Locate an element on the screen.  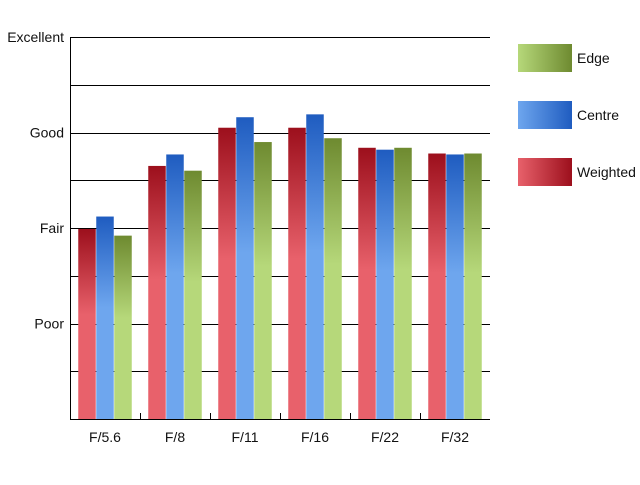
legend-item-centre: Centre is located at coordinates (579, 115).